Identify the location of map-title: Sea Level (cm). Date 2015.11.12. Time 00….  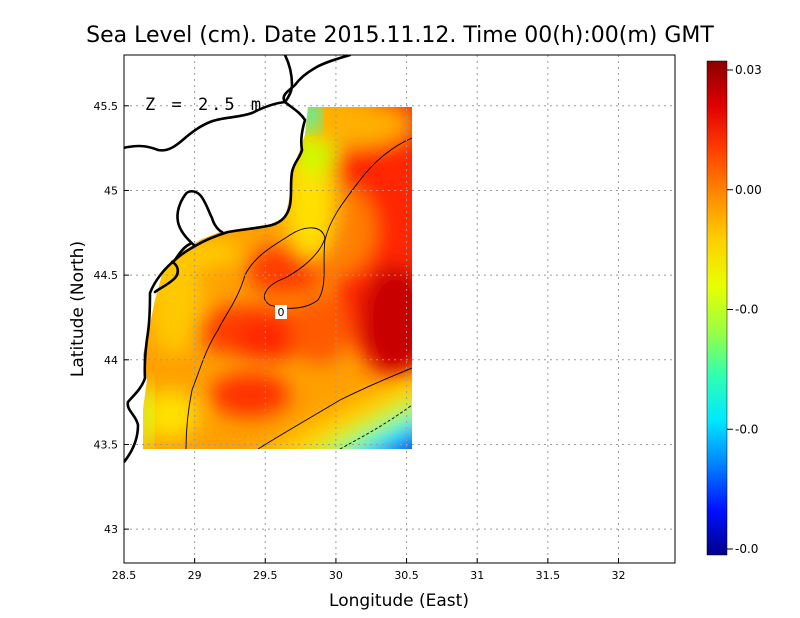
(400, 35).